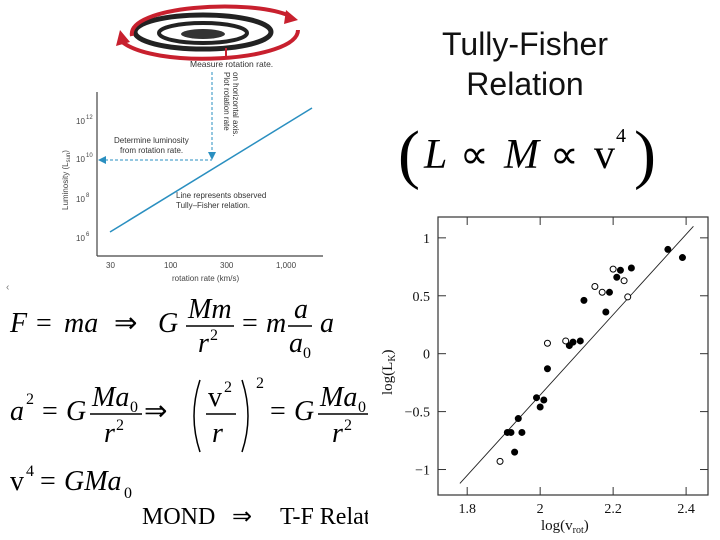 The width and height of the screenshot is (720, 540). What do you see at coordinates (93, 481) in the screenshot?
I see `svg-text: GMa` at bounding box center [93, 481].